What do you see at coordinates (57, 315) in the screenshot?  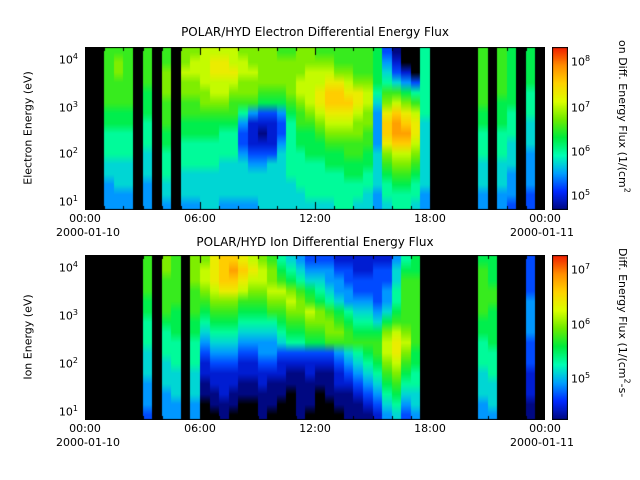 I see `ion-y-tick: 103` at bounding box center [57, 315].